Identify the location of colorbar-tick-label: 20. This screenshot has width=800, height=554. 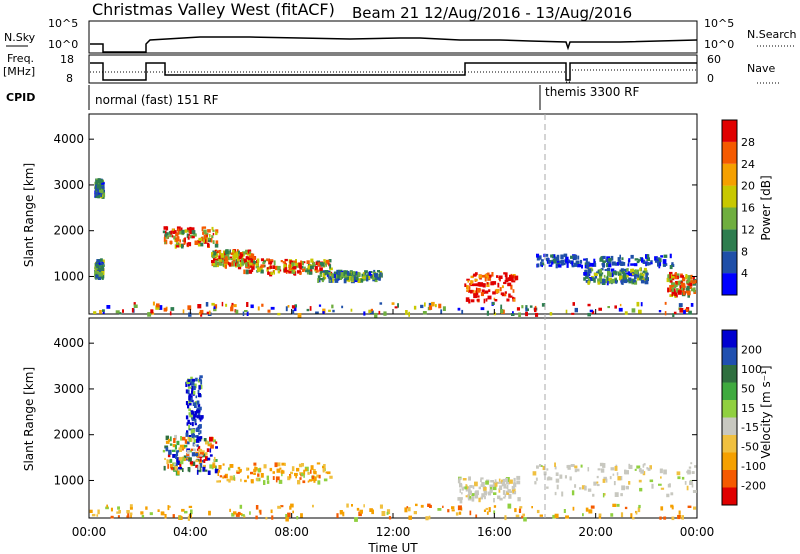
(748, 186).